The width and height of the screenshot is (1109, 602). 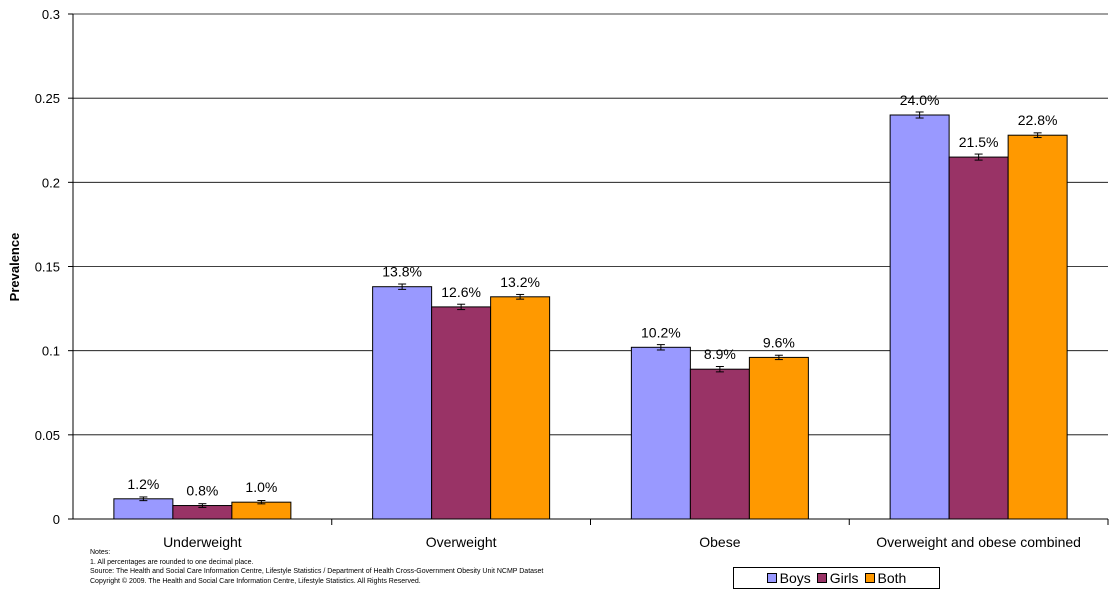 I want to click on data-label: 13.2%, so click(x=520, y=282).